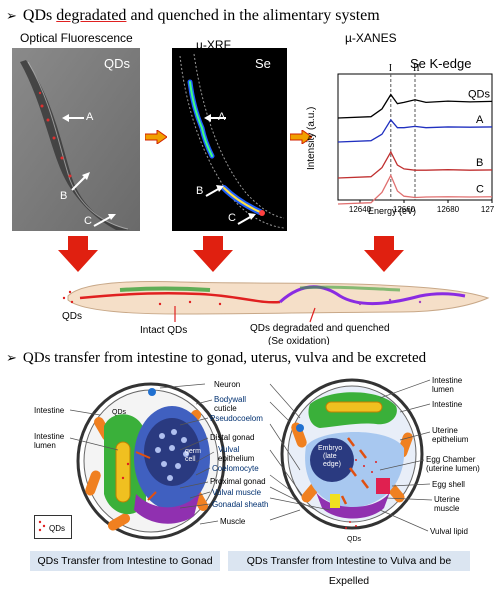 The height and width of the screenshot is (591, 500). Describe the element at coordinates (88, 221) in the screenshot. I see `optical-label-c: C` at that location.